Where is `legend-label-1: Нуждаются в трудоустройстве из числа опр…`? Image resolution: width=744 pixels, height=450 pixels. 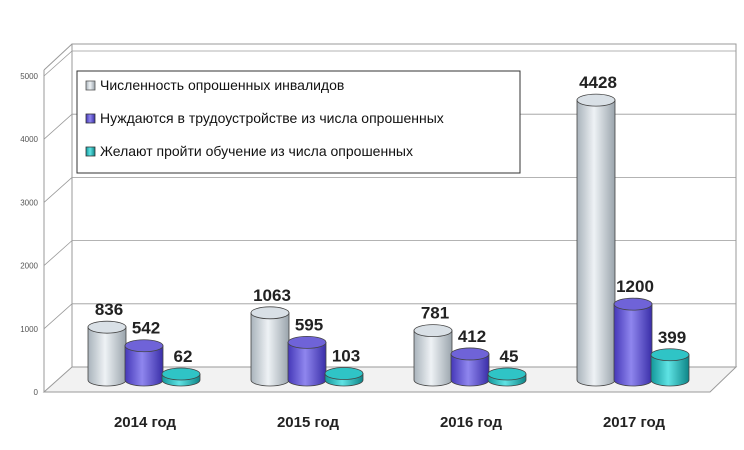 legend-label-1: Нуждаются в трудоустройстве из числа опр… is located at coordinates (272, 118).